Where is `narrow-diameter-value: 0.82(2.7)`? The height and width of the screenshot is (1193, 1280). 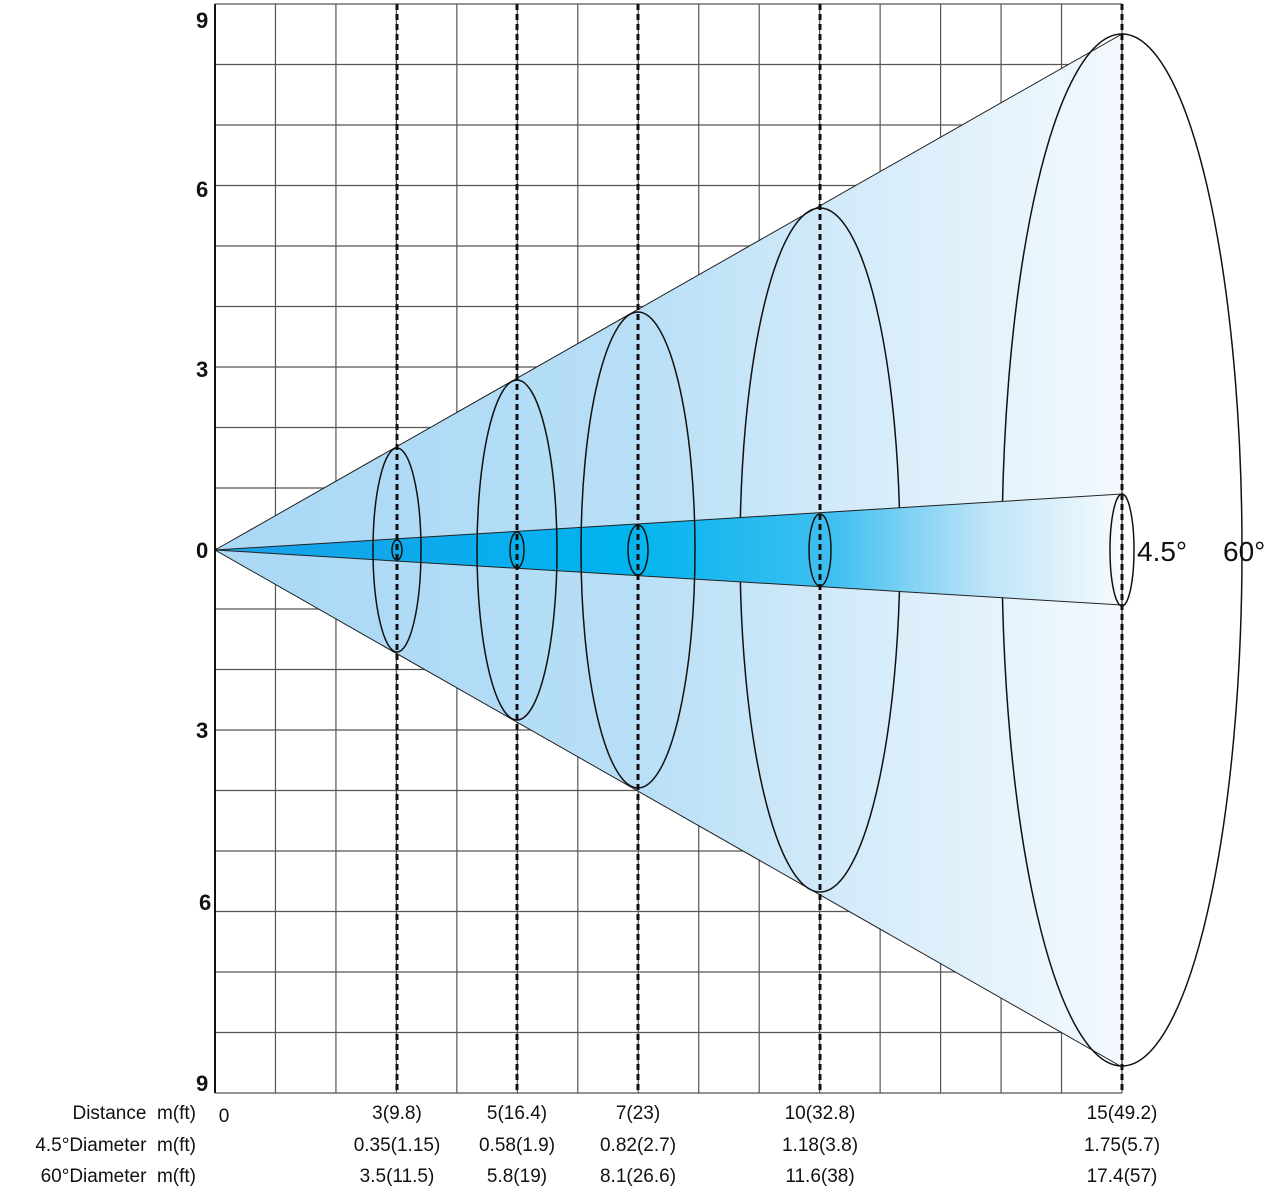
narrow-diameter-value: 0.82(2.7) is located at coordinates (638, 1145).